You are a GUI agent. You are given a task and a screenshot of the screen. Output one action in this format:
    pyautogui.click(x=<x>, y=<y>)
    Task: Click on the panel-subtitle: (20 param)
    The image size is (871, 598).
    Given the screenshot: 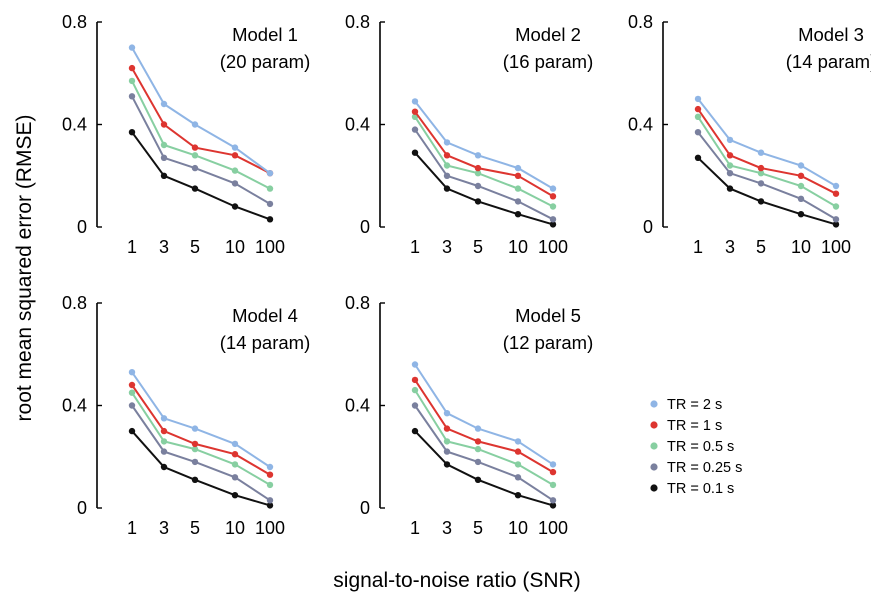 What is the action you would take?
    pyautogui.click(x=265, y=61)
    